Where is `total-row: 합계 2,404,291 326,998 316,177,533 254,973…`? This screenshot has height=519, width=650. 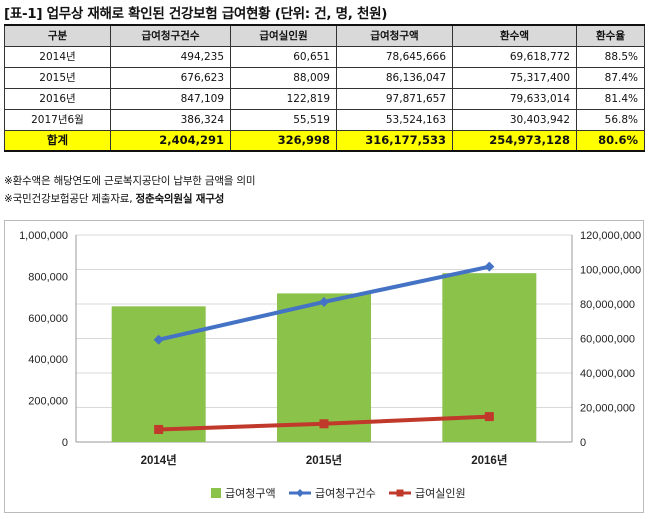 total-row: 합계 2,404,291 326,998 316,177,533 254,973… is located at coordinates (324, 140).